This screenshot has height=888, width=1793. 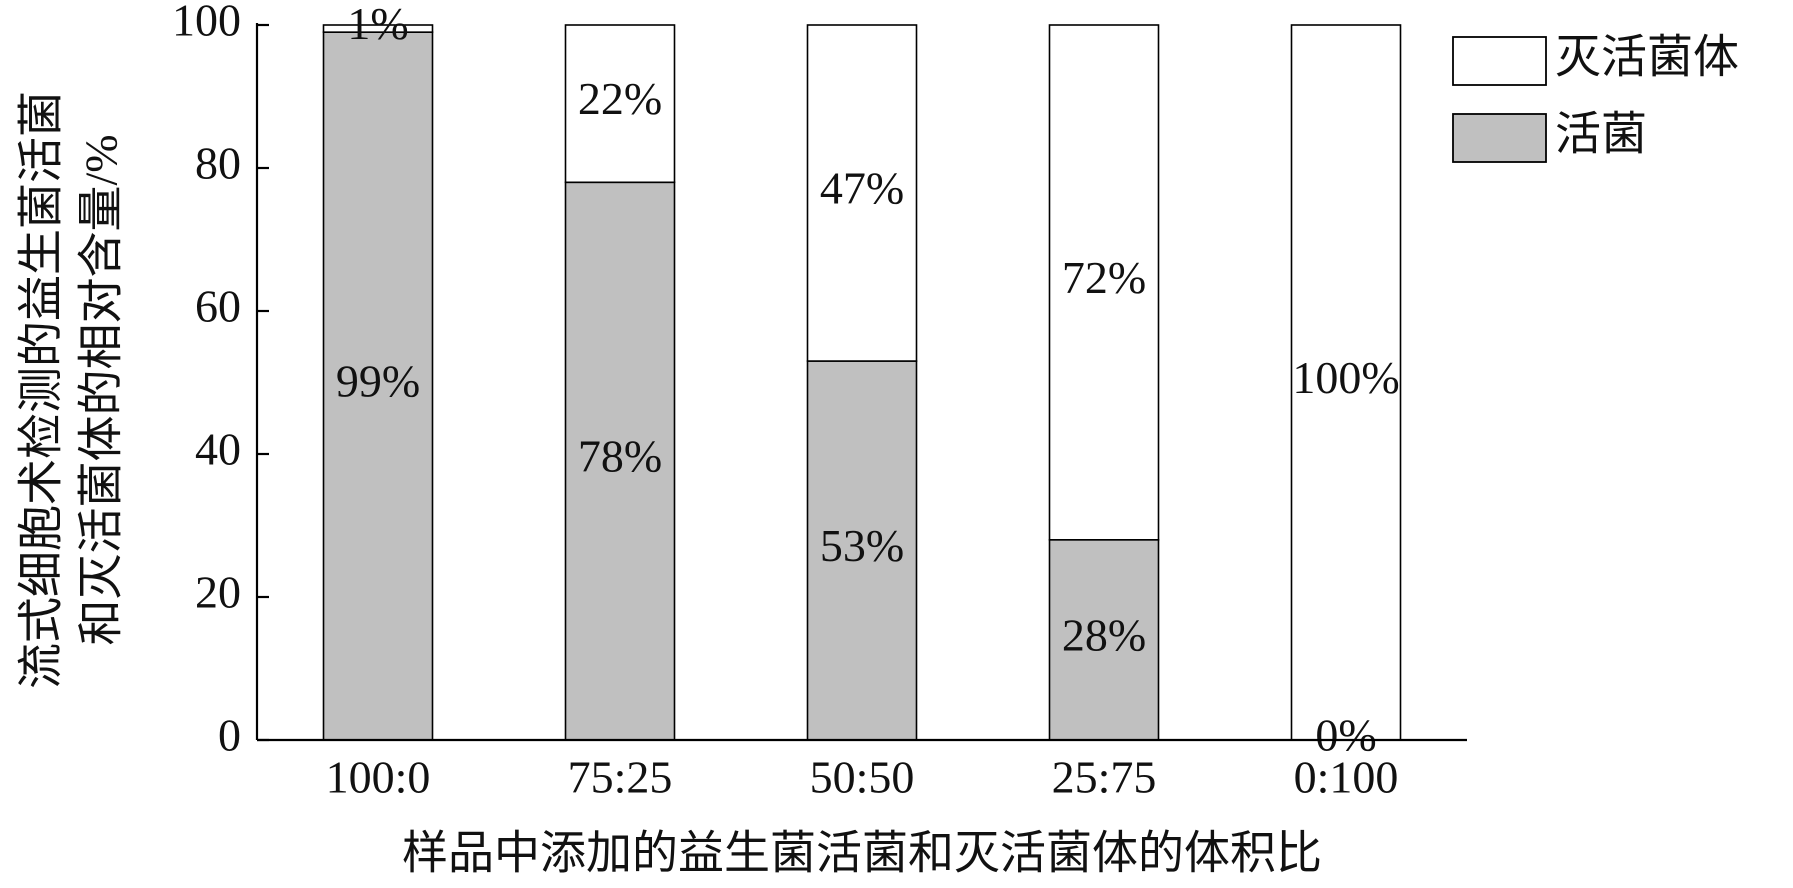 I want to click on y-tick-label: 100, so click(x=206, y=23).